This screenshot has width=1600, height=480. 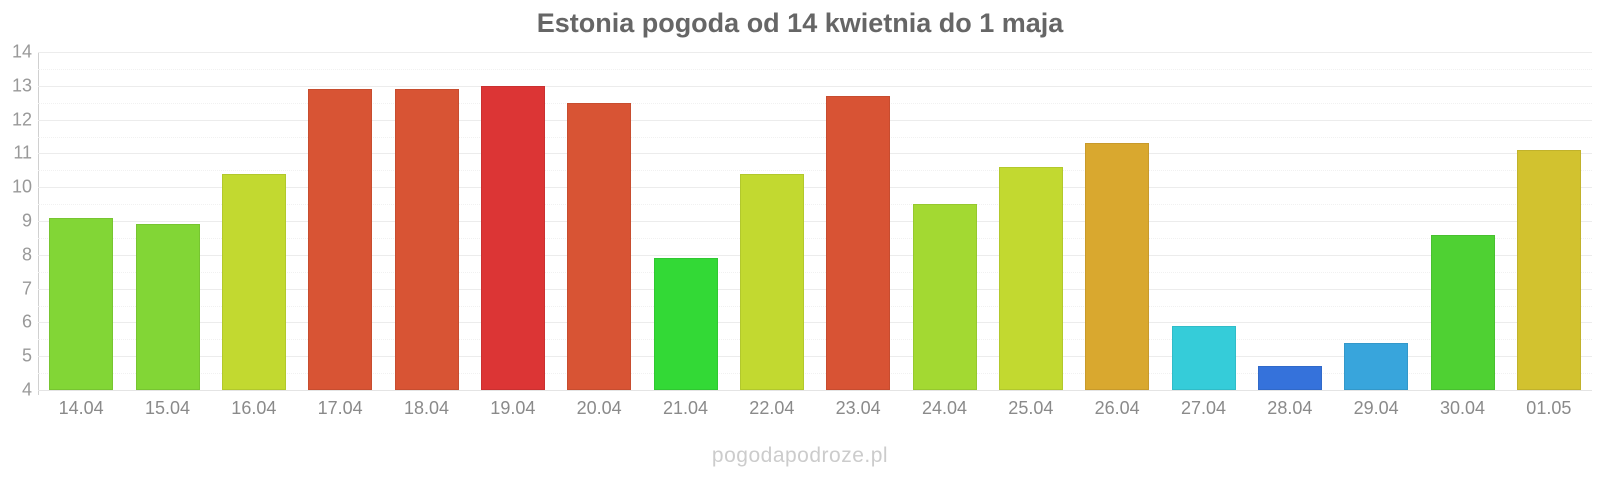 I want to click on bar-18.04, so click(x=426, y=239).